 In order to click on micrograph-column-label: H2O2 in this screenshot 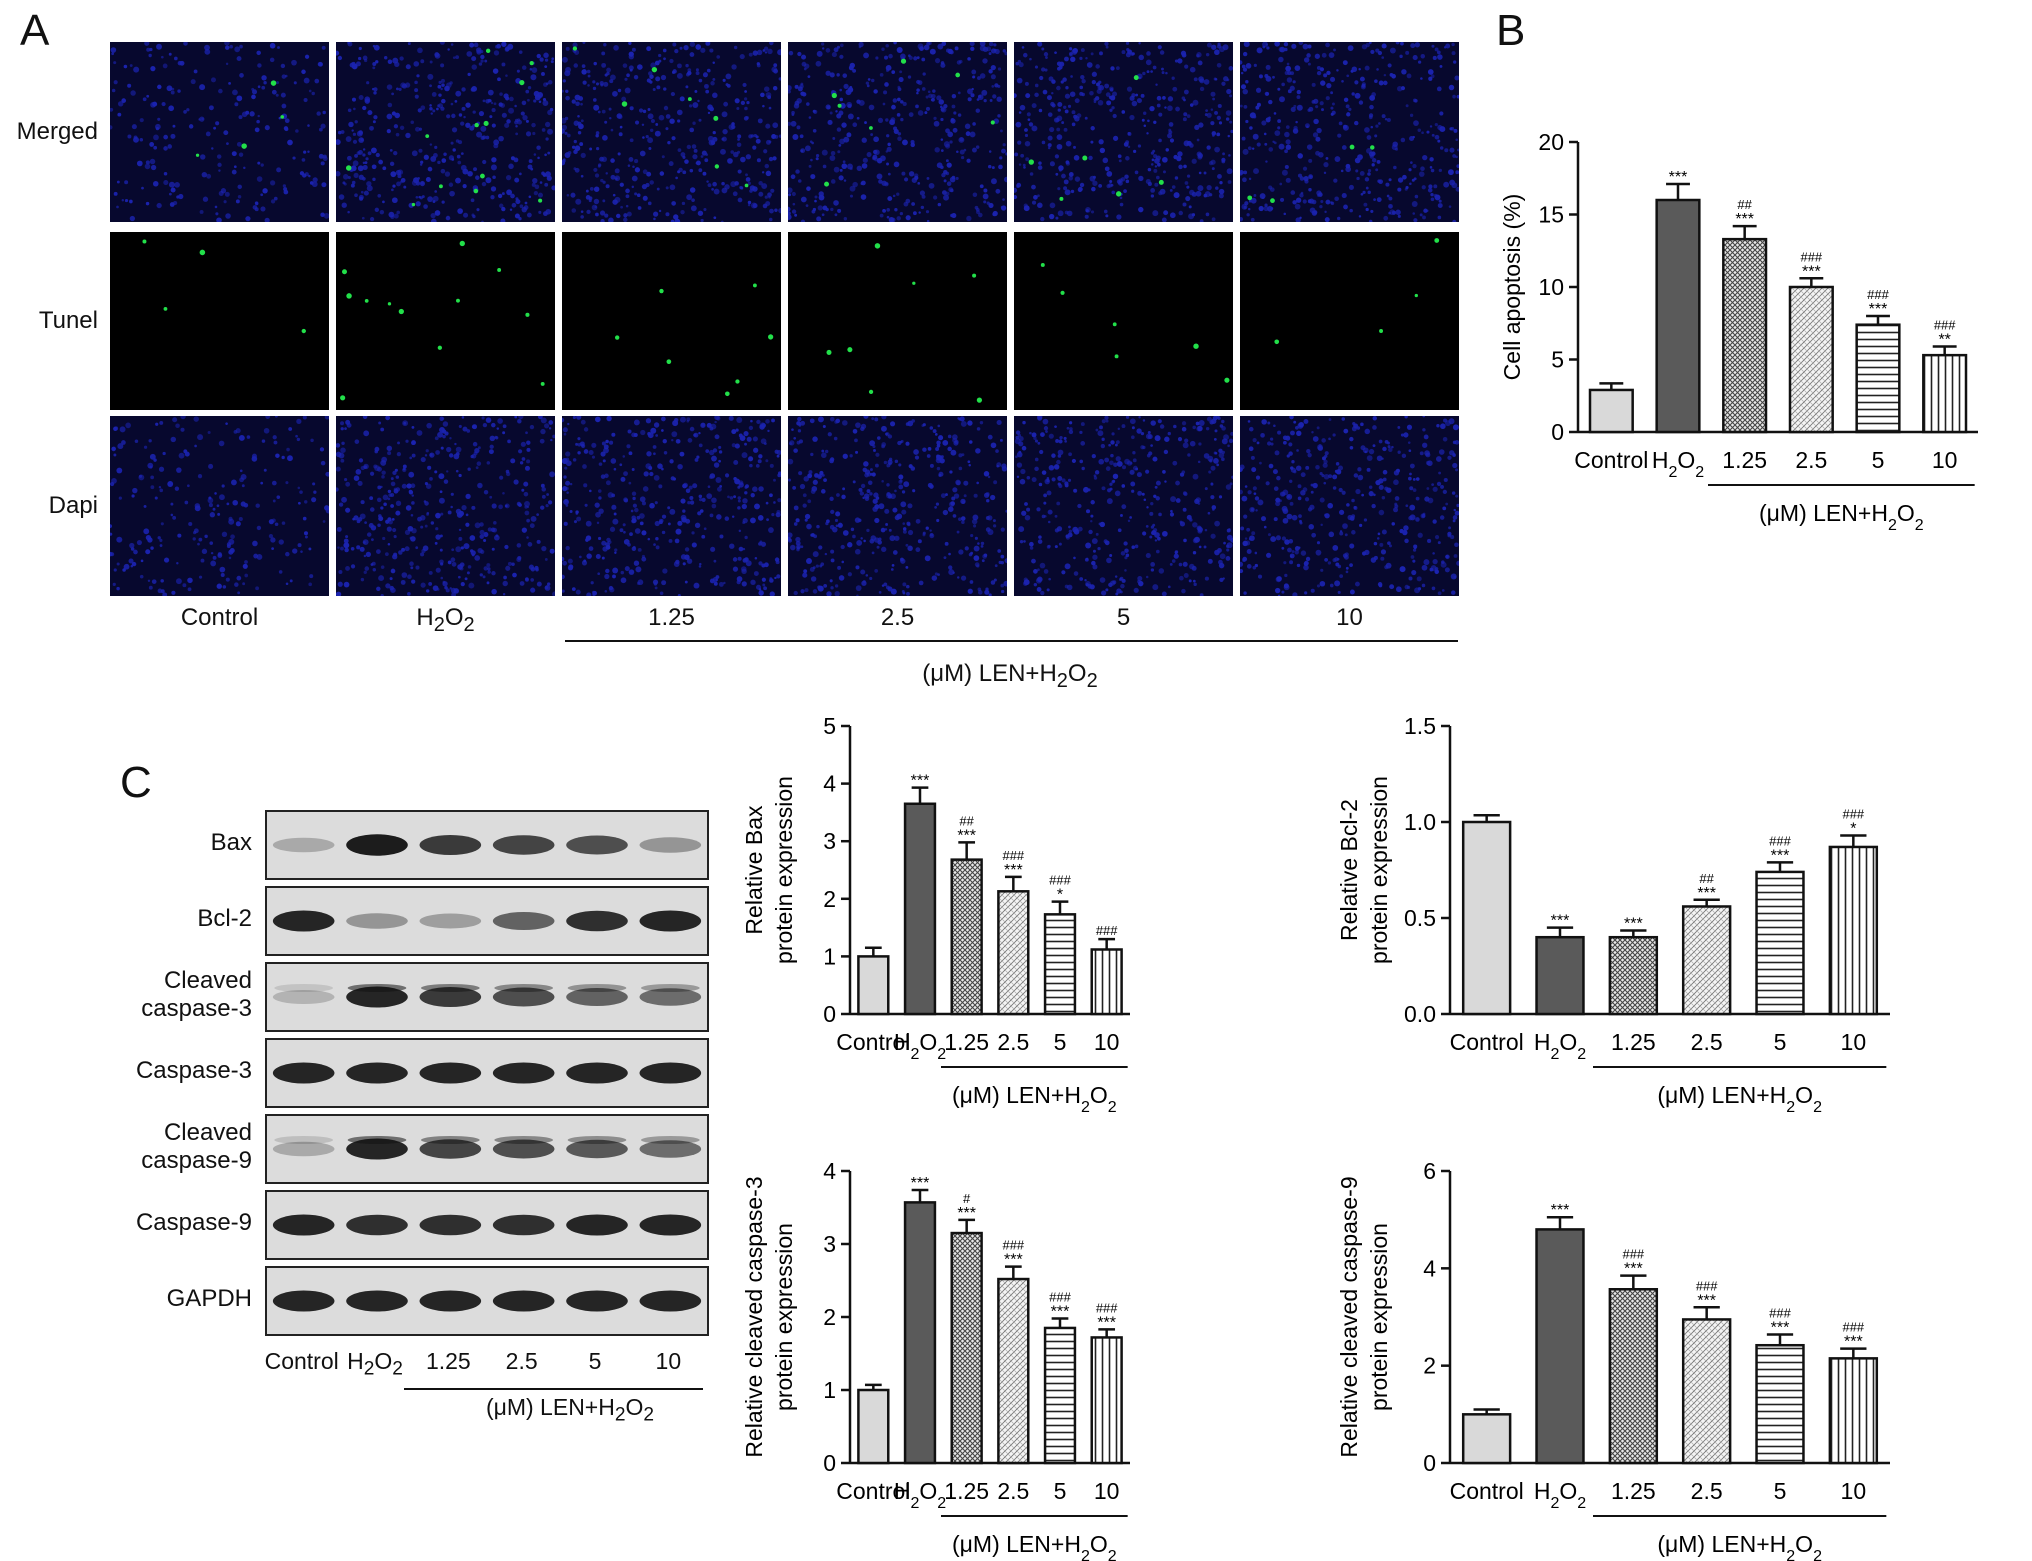, I will do `click(445, 620)`.